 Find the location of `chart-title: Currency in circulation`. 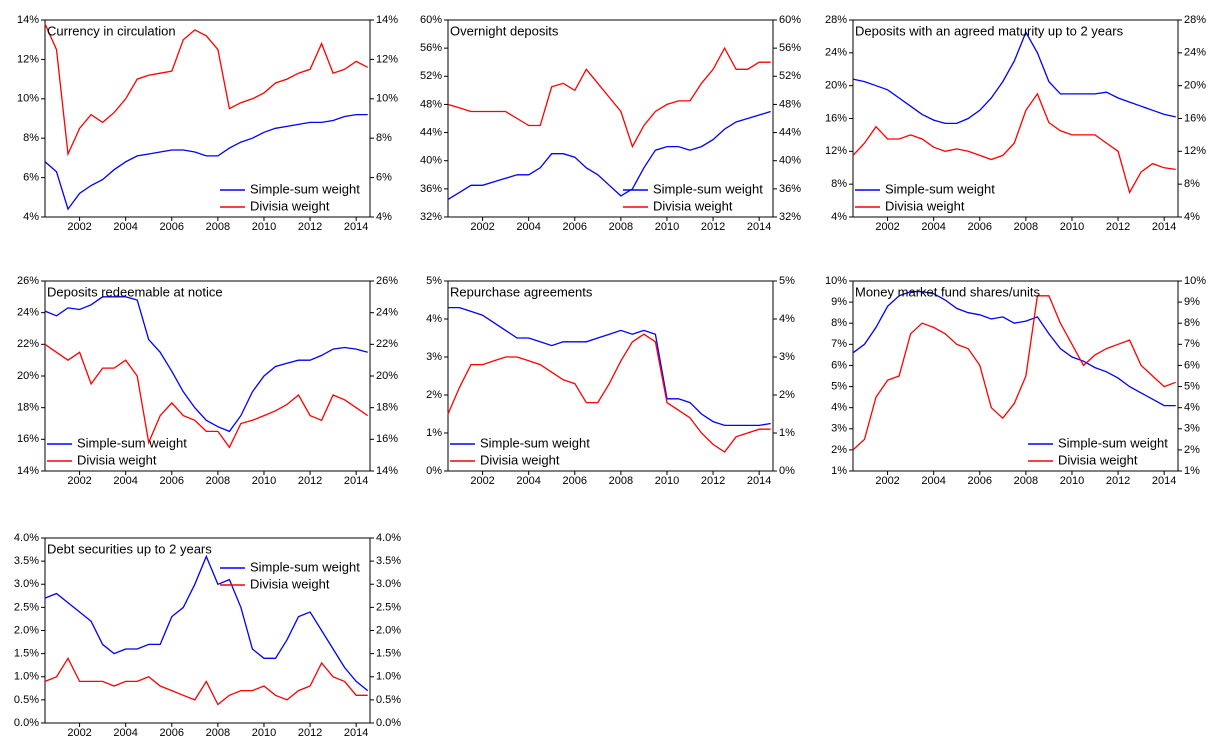

chart-title: Currency in circulation is located at coordinates (111, 30).